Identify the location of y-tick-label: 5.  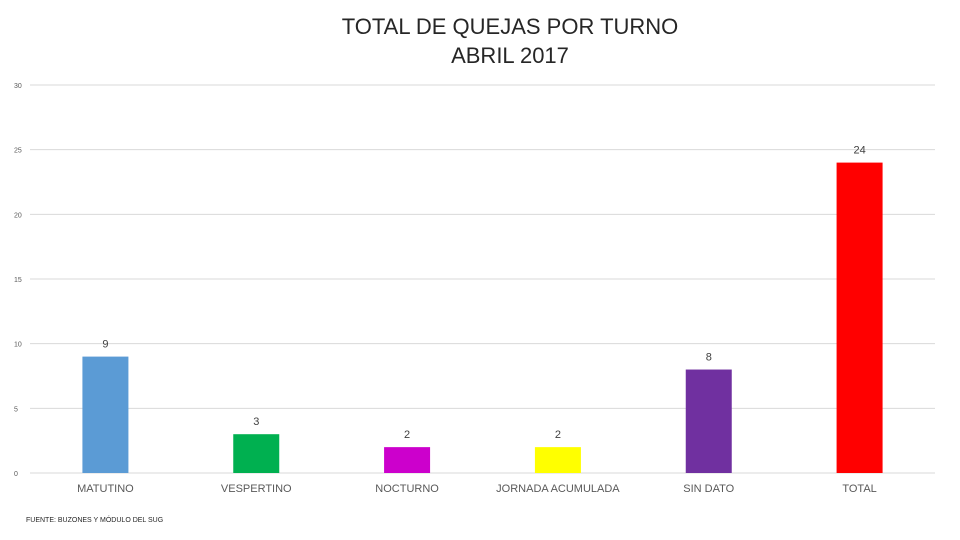
(16, 409).